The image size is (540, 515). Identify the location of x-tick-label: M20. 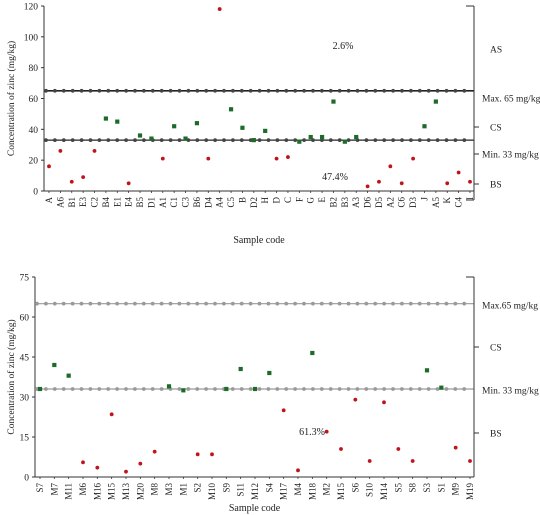
(140, 492).